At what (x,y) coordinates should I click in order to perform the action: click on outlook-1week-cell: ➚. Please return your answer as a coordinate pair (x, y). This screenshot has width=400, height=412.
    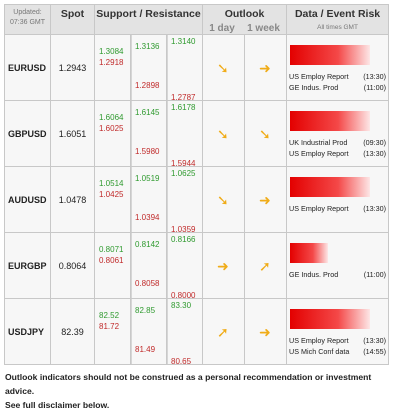
    Looking at the image, I should click on (266, 265).